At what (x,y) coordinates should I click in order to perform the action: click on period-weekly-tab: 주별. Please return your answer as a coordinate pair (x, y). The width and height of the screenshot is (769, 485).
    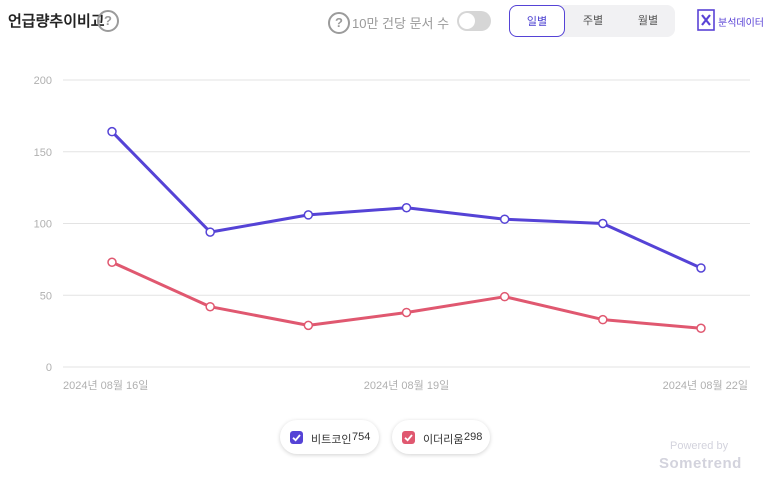
    Looking at the image, I should click on (593, 21).